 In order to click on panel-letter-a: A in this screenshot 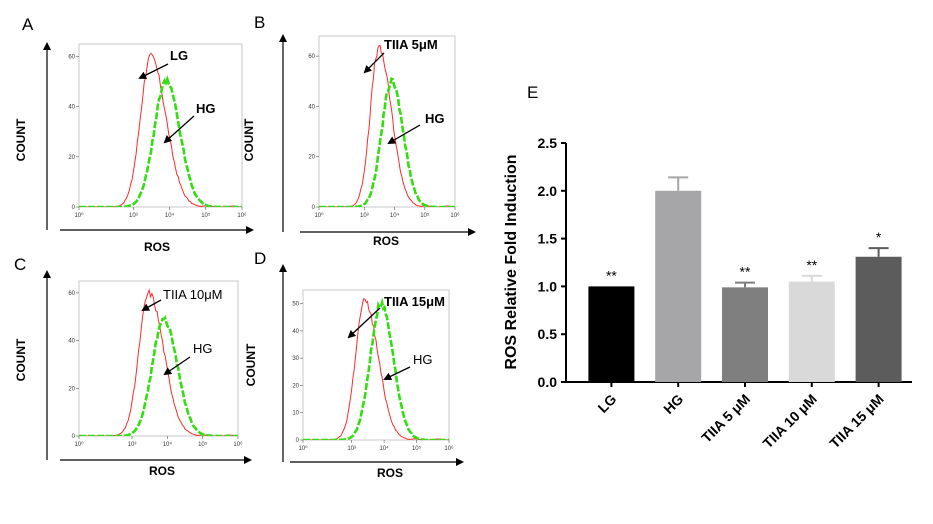, I will do `click(28, 24)`.